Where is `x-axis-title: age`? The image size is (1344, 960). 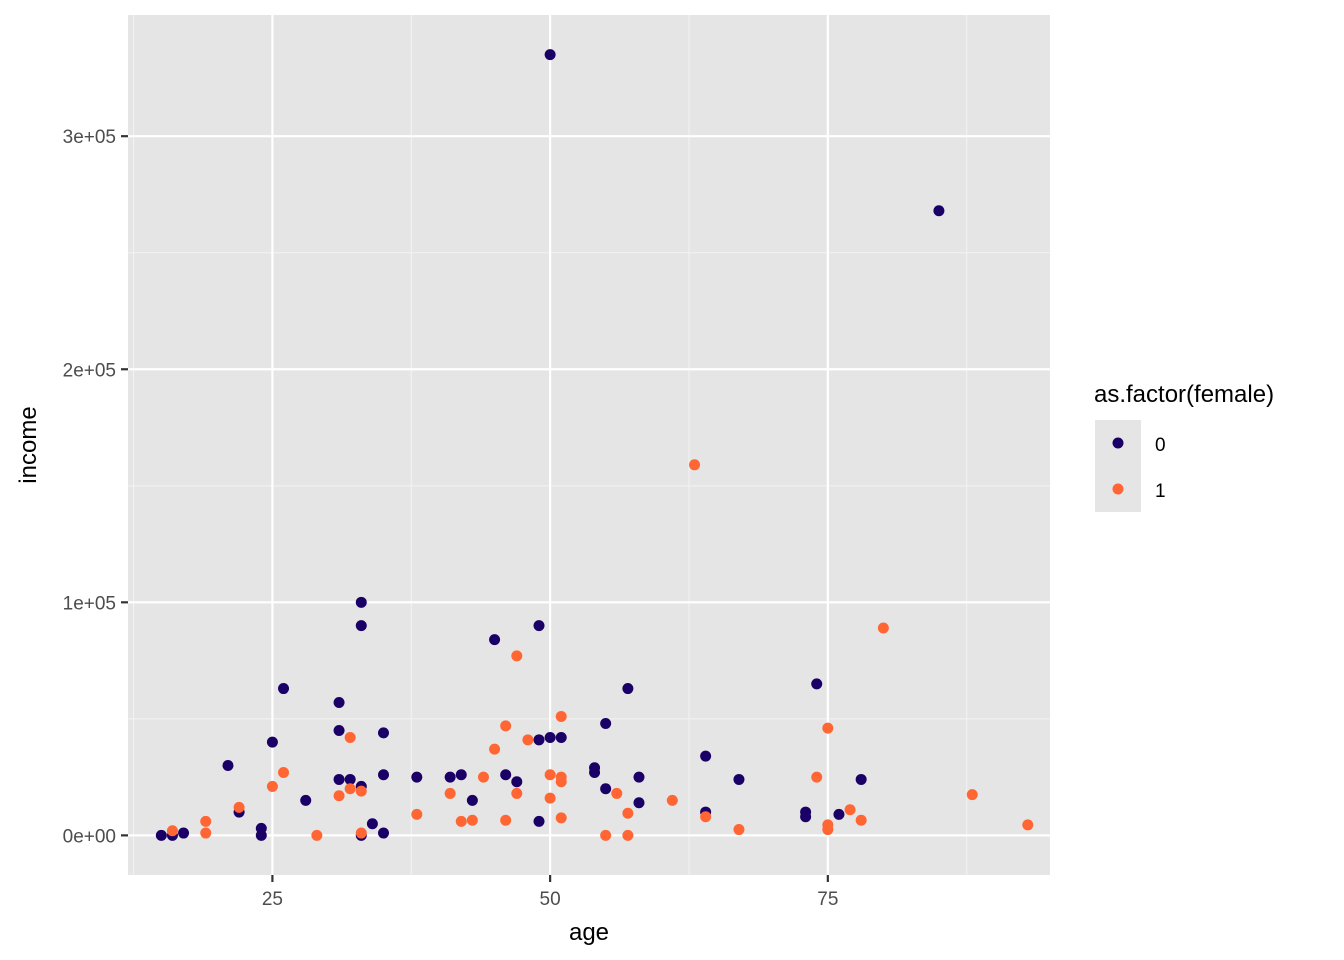 x-axis-title: age is located at coordinates (589, 932).